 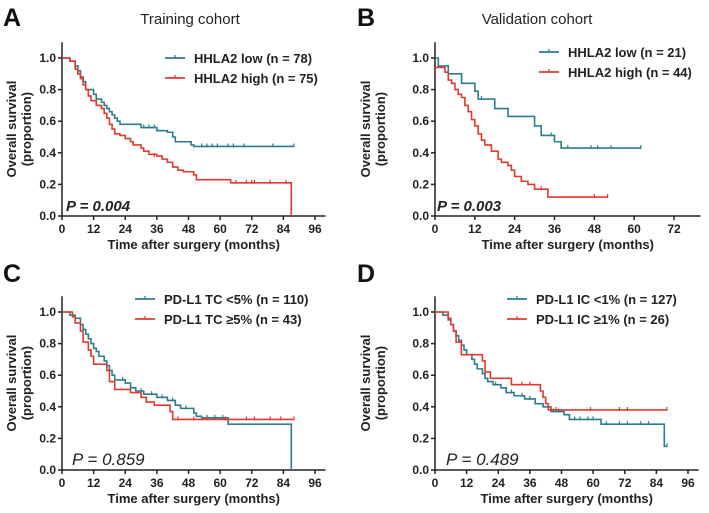 What do you see at coordinates (236, 299) in the screenshot?
I see `legend-label: PD-L1 TC <5% (n = 110)` at bounding box center [236, 299].